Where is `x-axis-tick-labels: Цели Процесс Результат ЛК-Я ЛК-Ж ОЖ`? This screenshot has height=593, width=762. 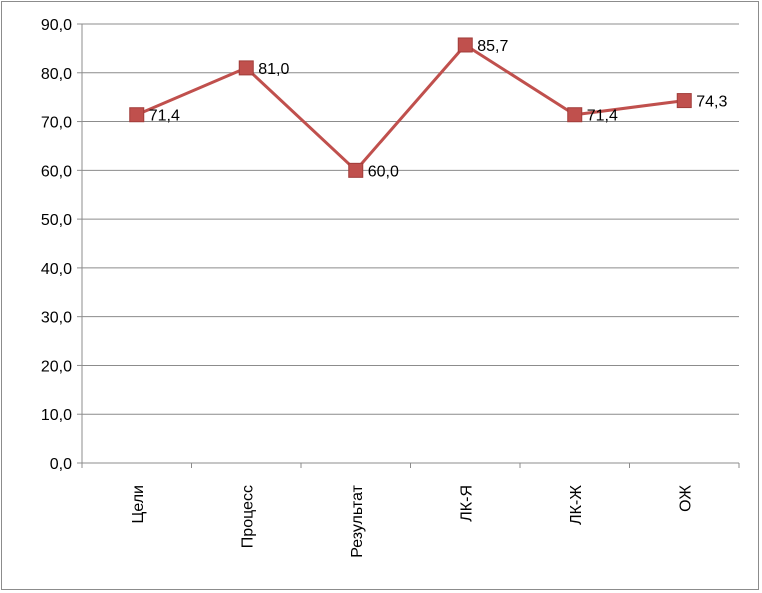
x-axis-tick-labels: Цели Процесс Результат ЛК-Я ЛК-Ж ОЖ is located at coordinates (412, 520).